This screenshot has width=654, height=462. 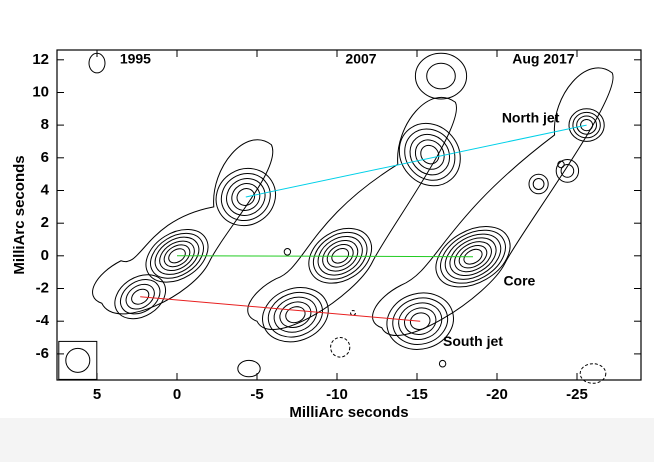 What do you see at coordinates (256, 394) in the screenshot?
I see `x-tick-label-3: -5` at bounding box center [256, 394].